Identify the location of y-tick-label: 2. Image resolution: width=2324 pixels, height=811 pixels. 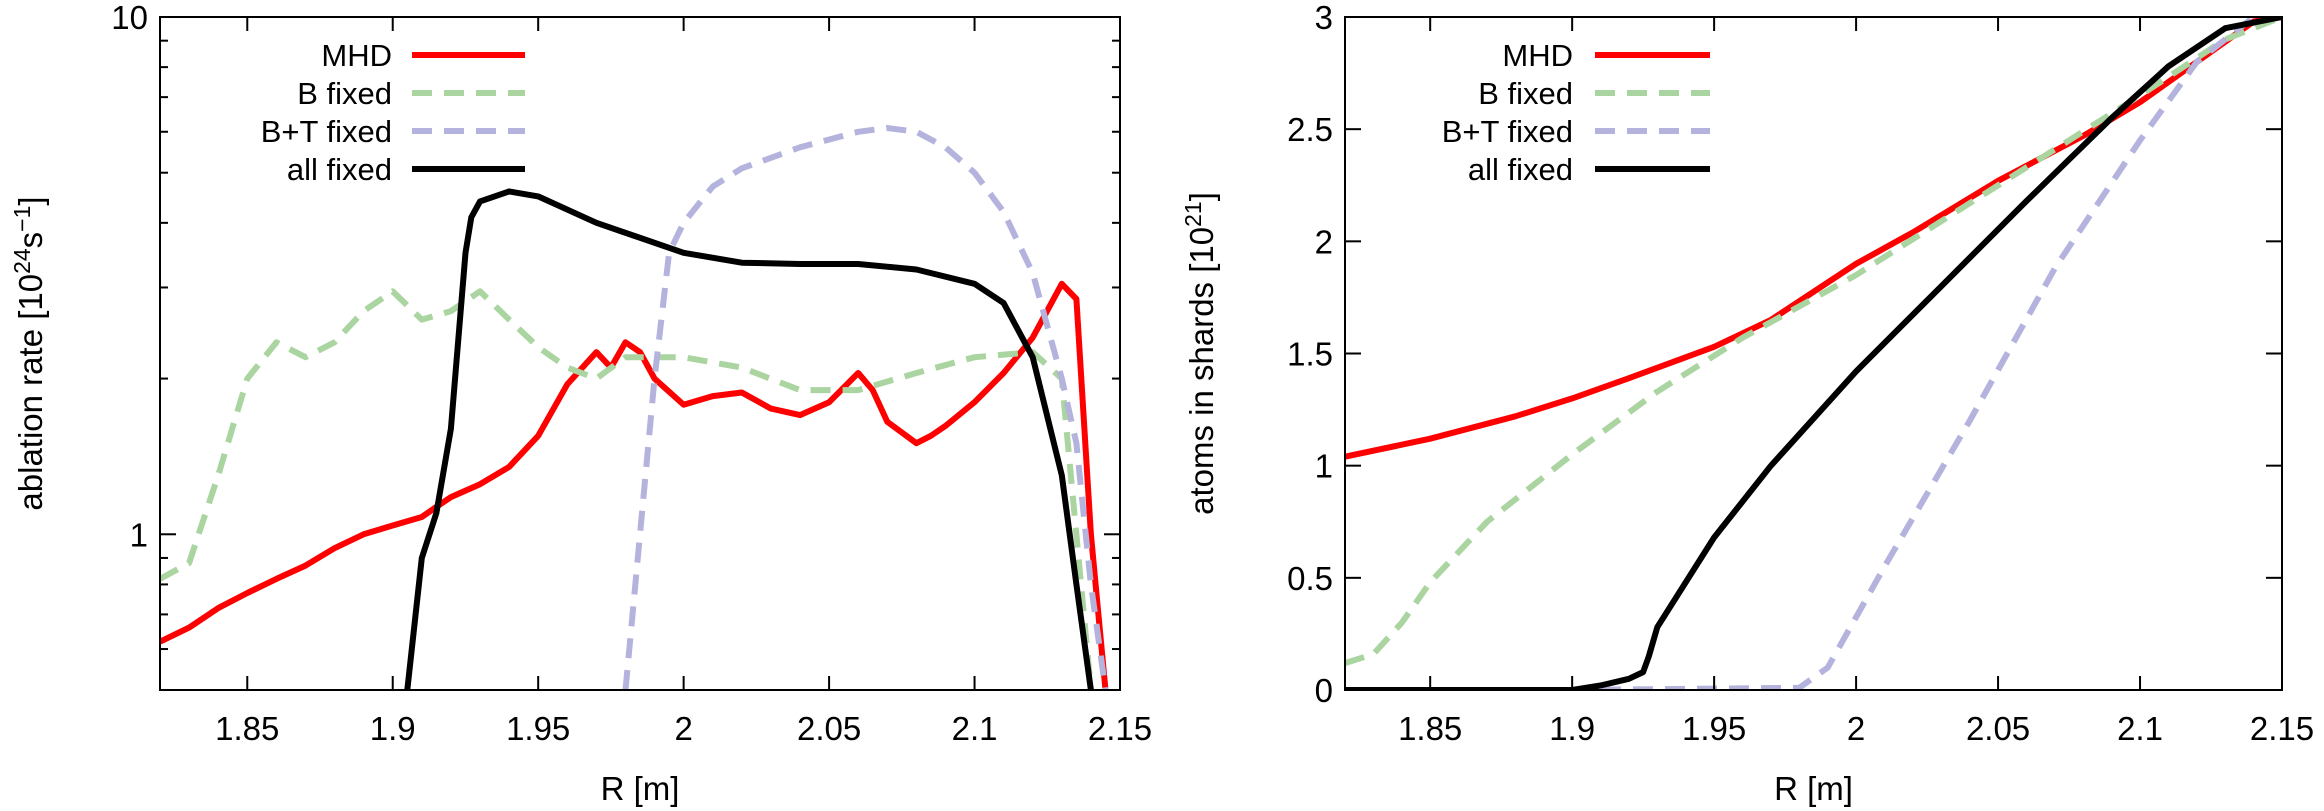
(1324, 241).